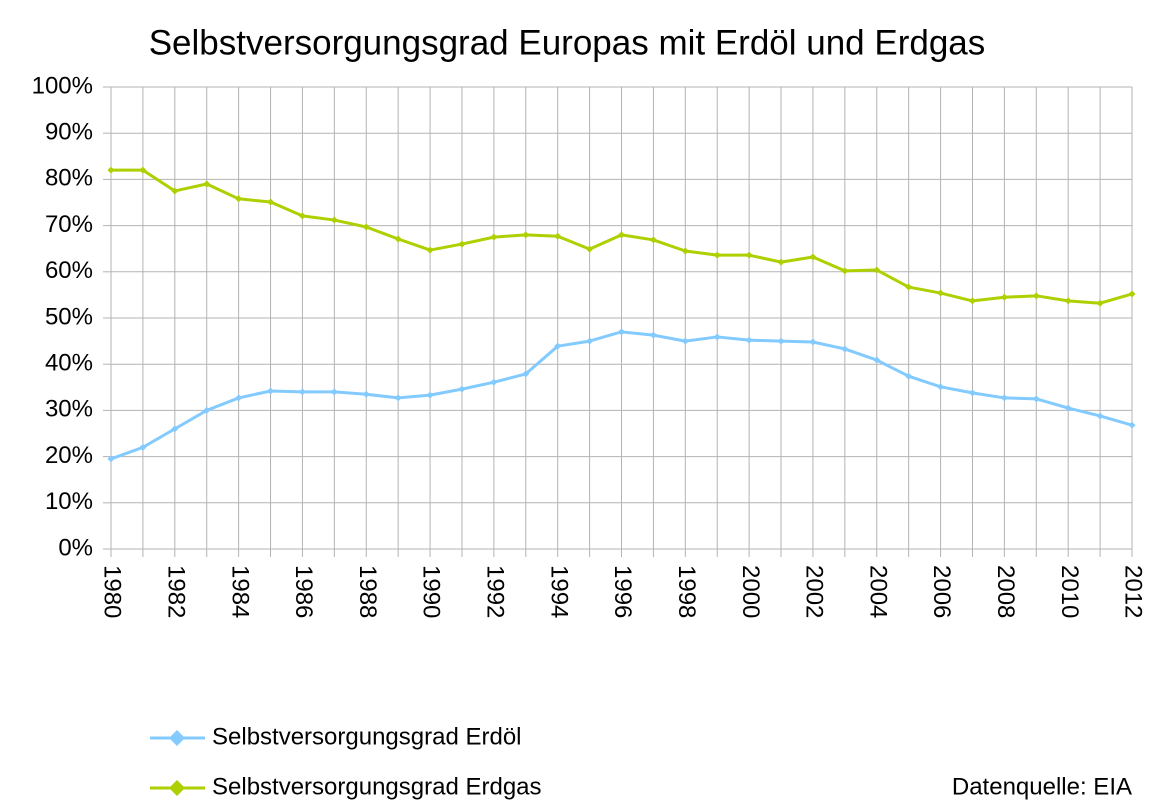  I want to click on annotation: Datenquelle: EIA, so click(1042, 786).